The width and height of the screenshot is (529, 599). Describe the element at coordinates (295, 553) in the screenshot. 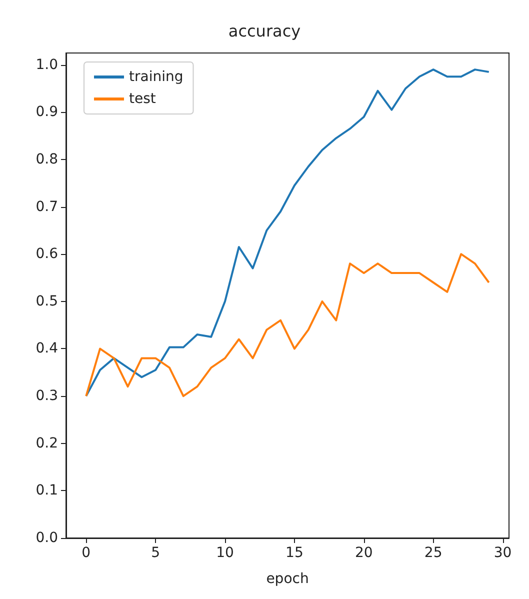

I see `x-tick-label: 15` at that location.